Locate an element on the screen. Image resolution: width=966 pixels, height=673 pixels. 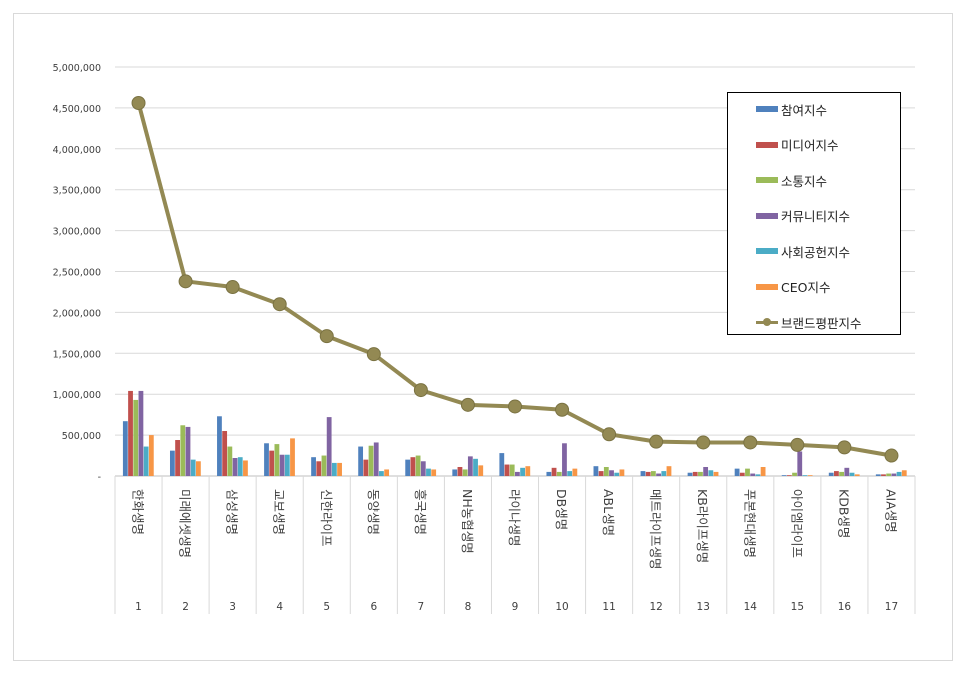
y-tick-label: - is located at coordinates (99, 477).